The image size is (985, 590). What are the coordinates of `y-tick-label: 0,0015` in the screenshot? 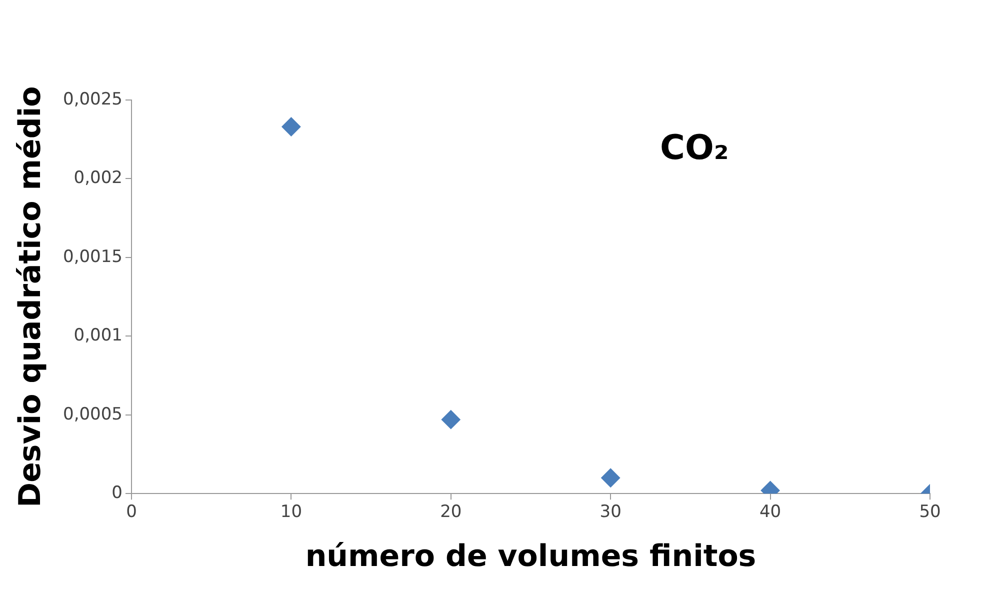 It's located at (92, 256).